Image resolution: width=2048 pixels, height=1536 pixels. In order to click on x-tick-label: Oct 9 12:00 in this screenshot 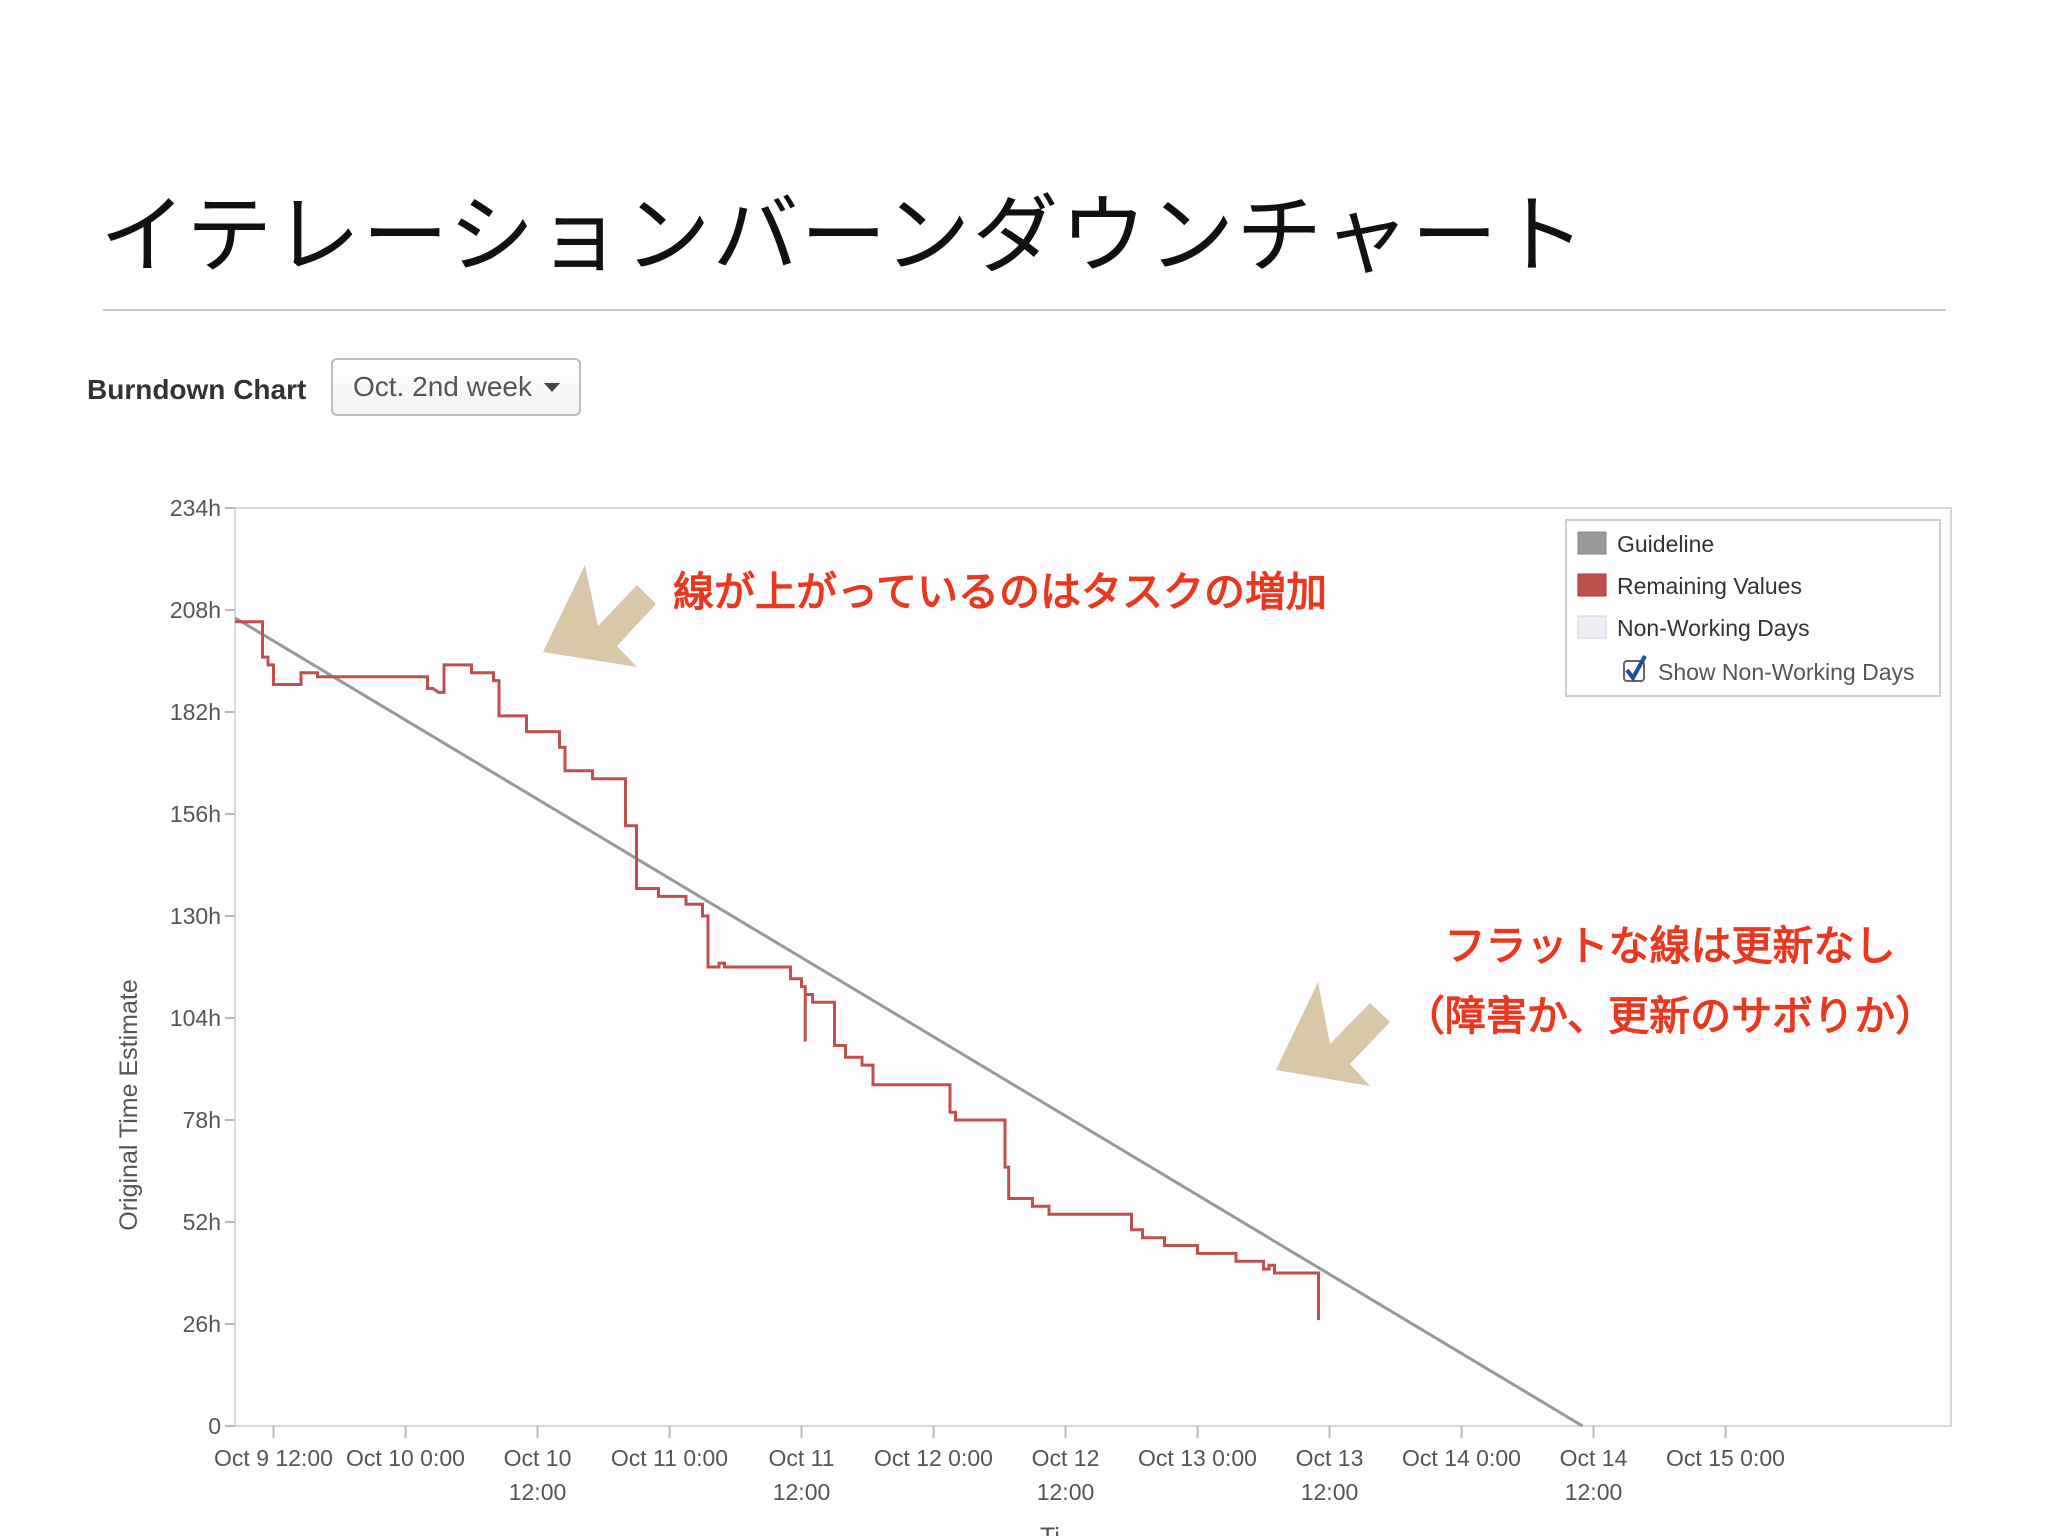, I will do `click(273, 1458)`.